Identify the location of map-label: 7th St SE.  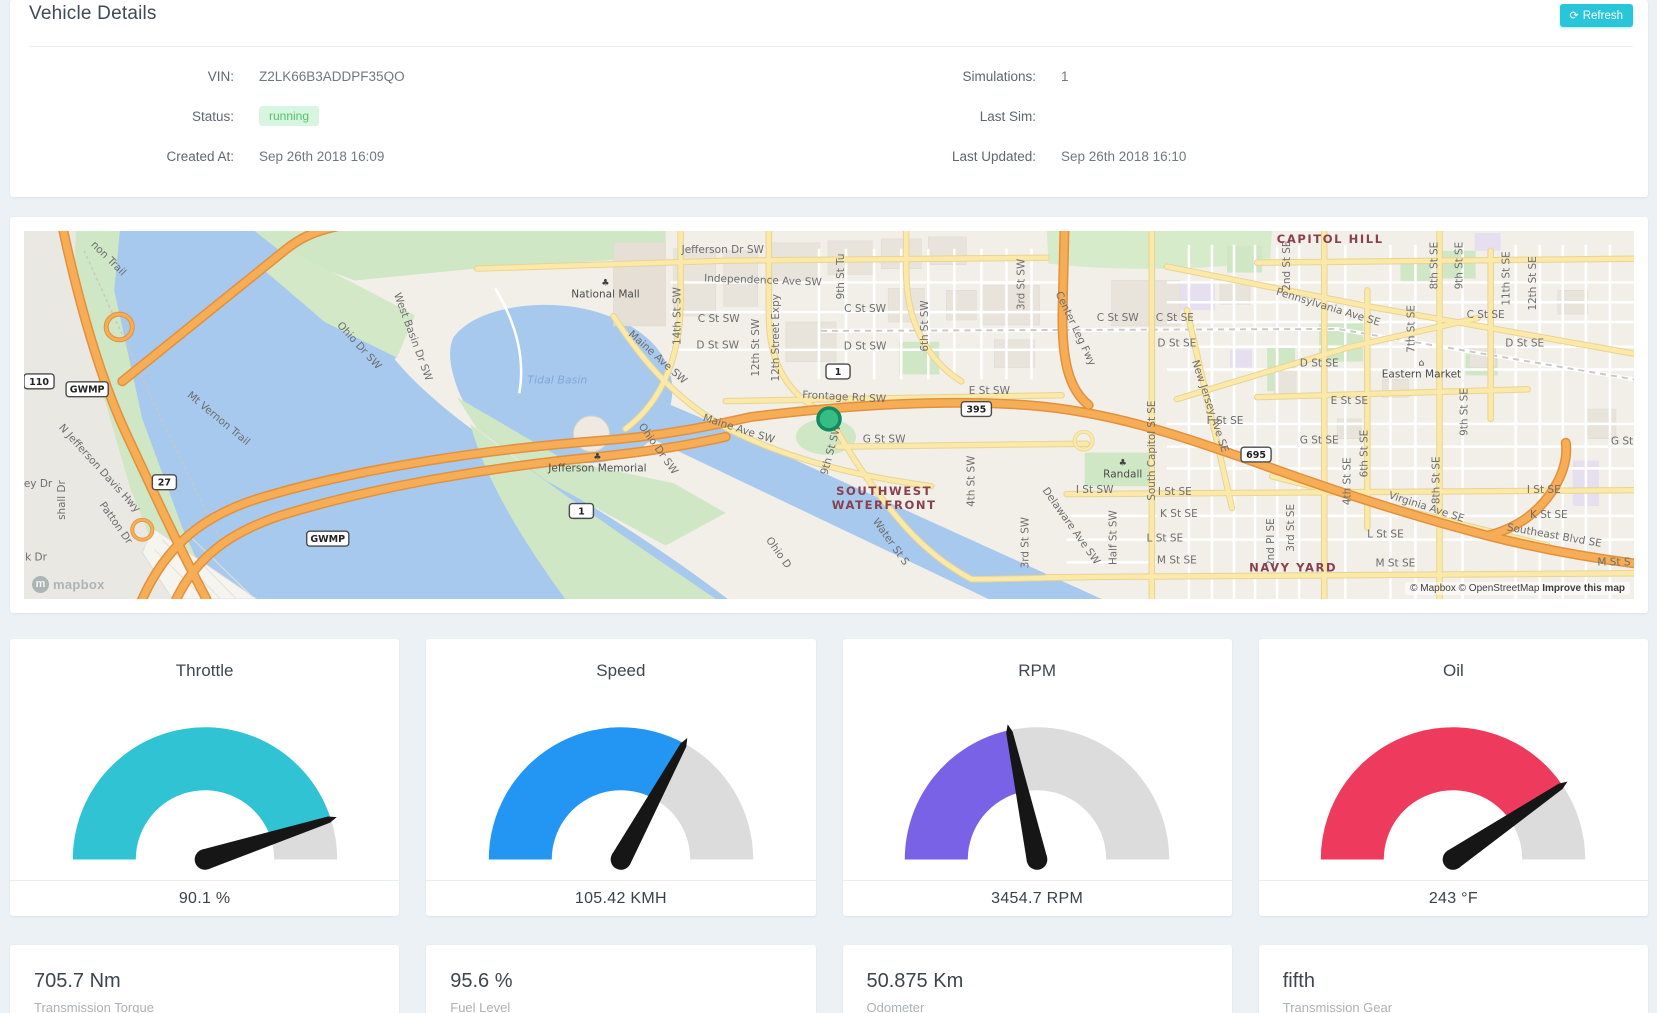
(1411, 329).